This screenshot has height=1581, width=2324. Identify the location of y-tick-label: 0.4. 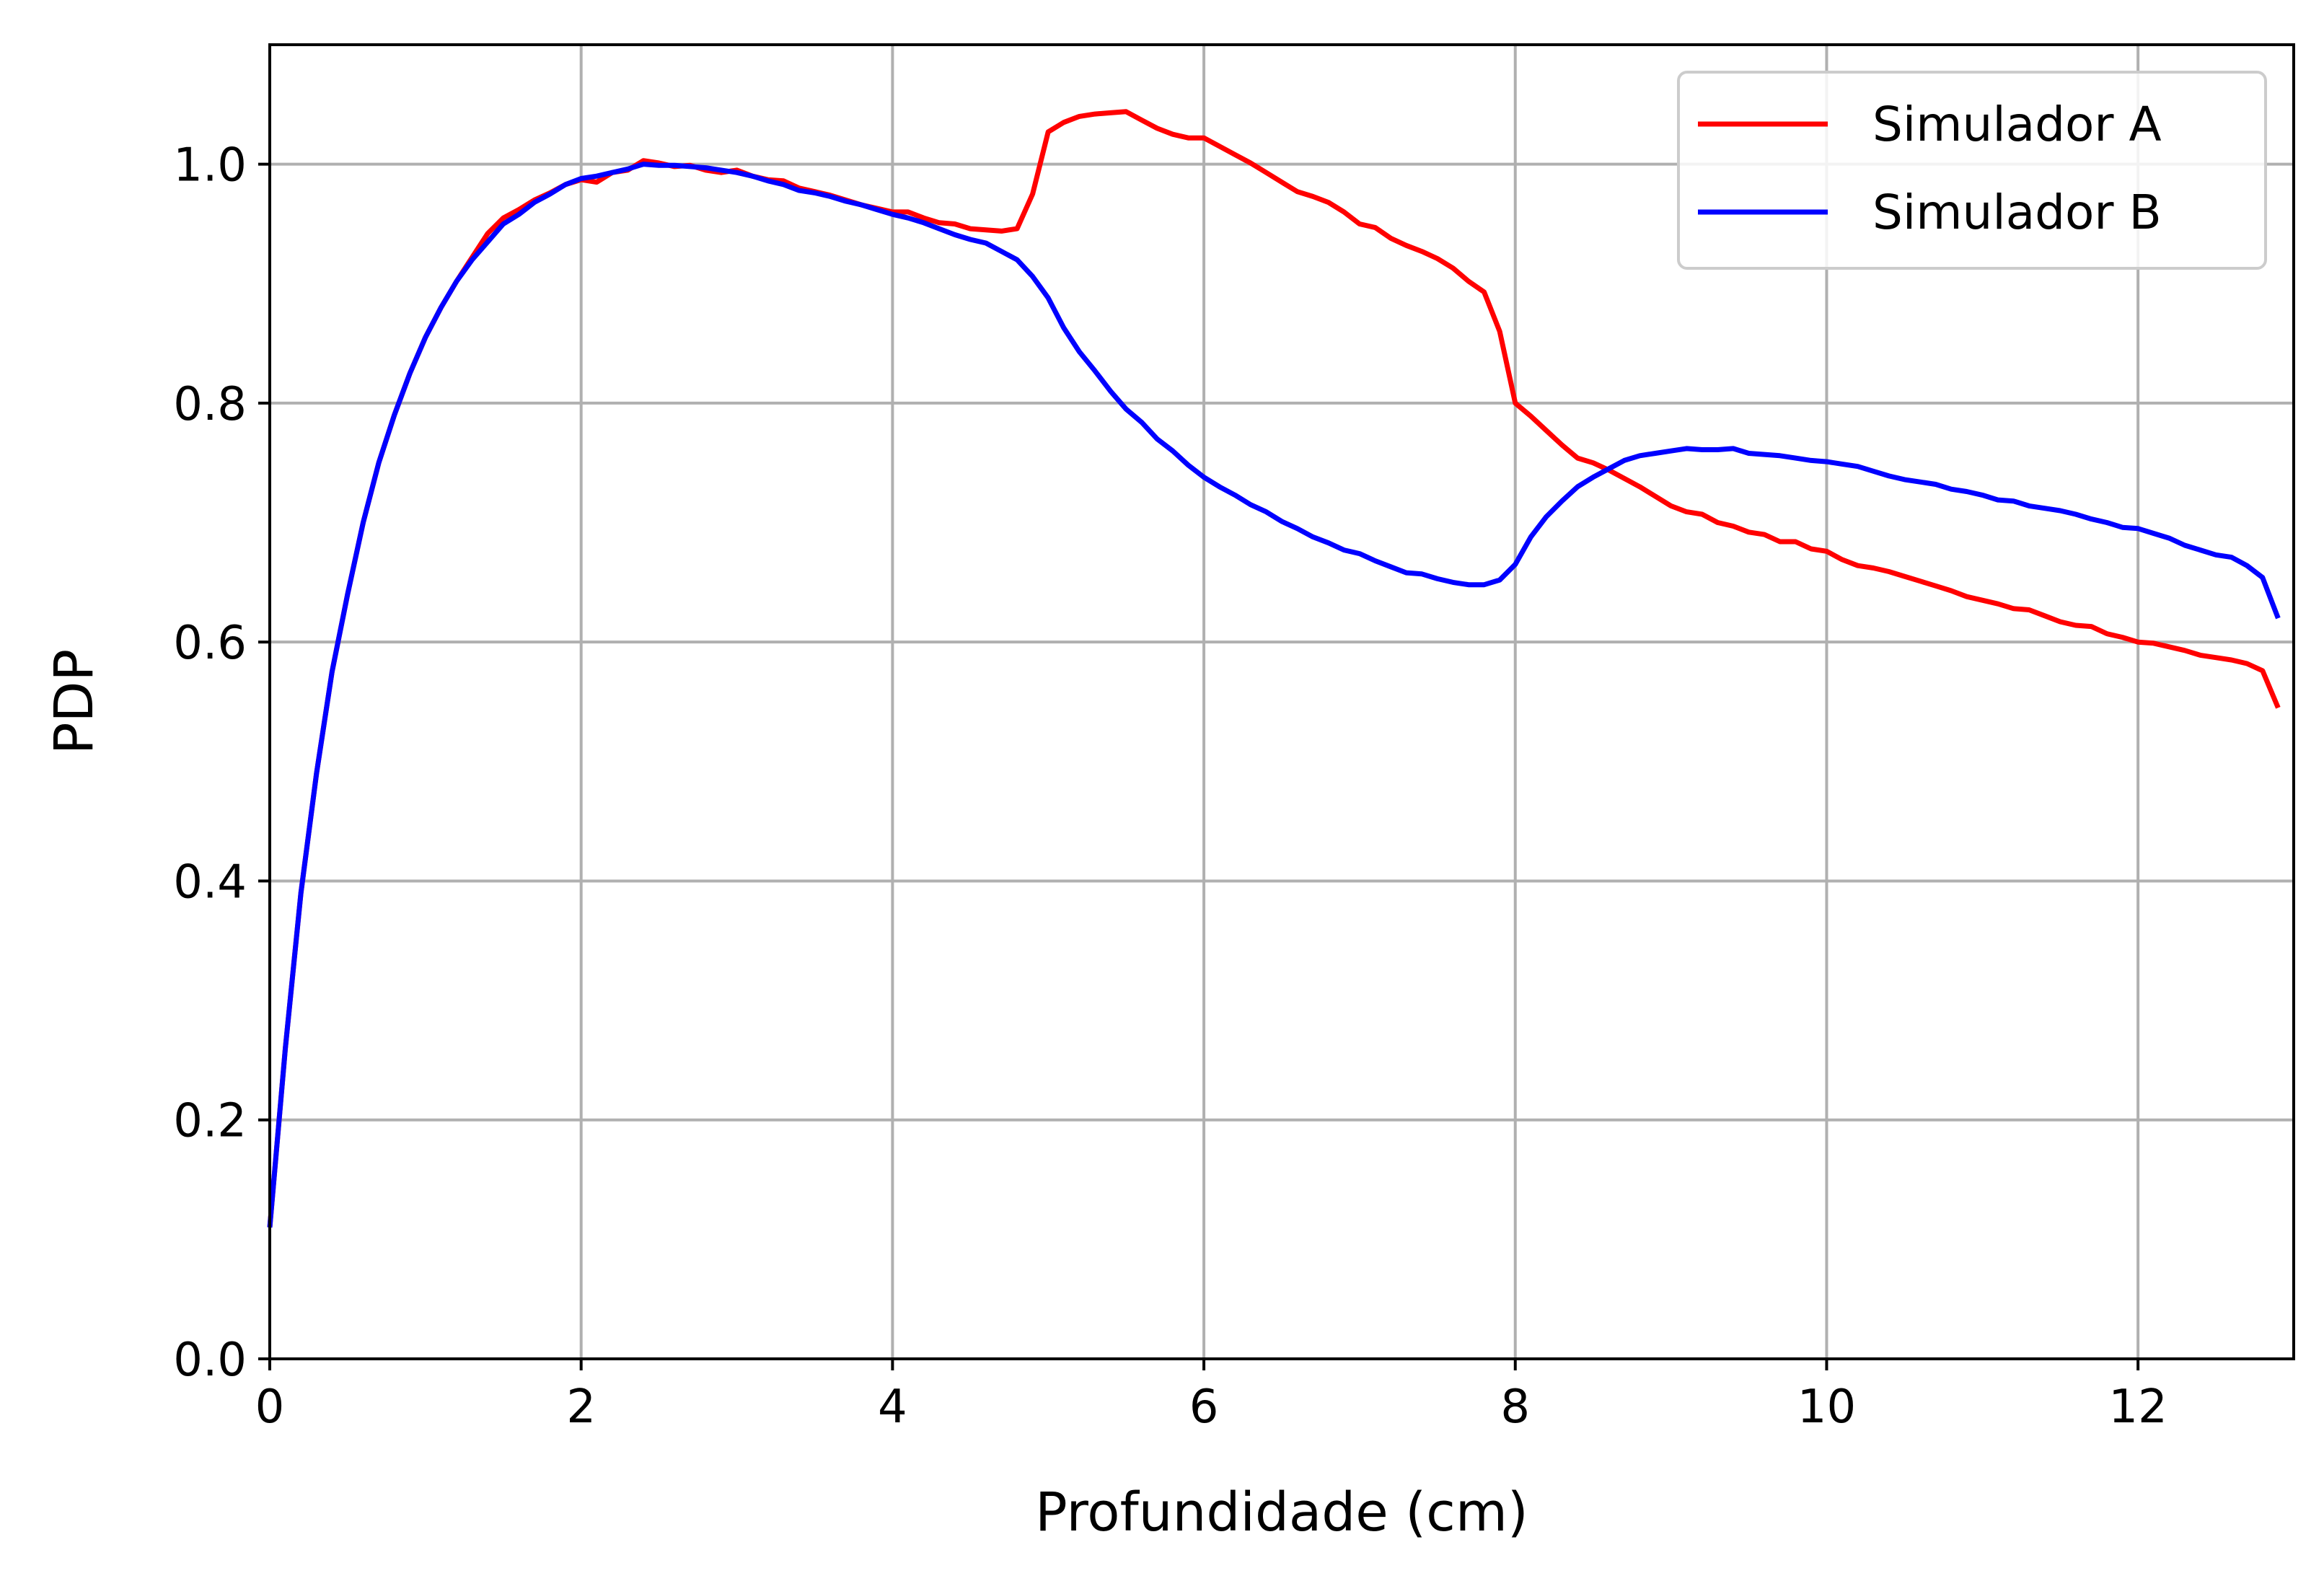
(210, 882).